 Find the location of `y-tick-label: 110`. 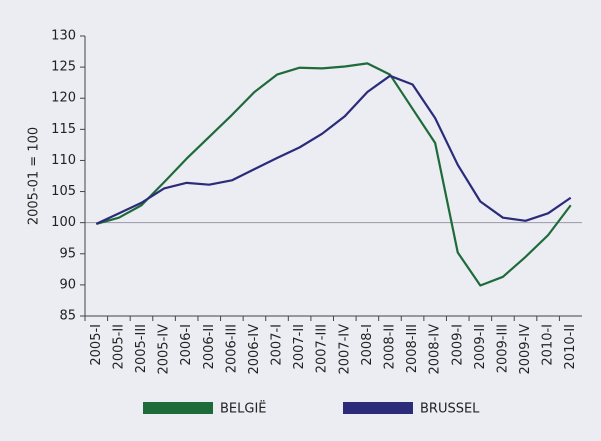

y-tick-label: 110 is located at coordinates (63, 160).